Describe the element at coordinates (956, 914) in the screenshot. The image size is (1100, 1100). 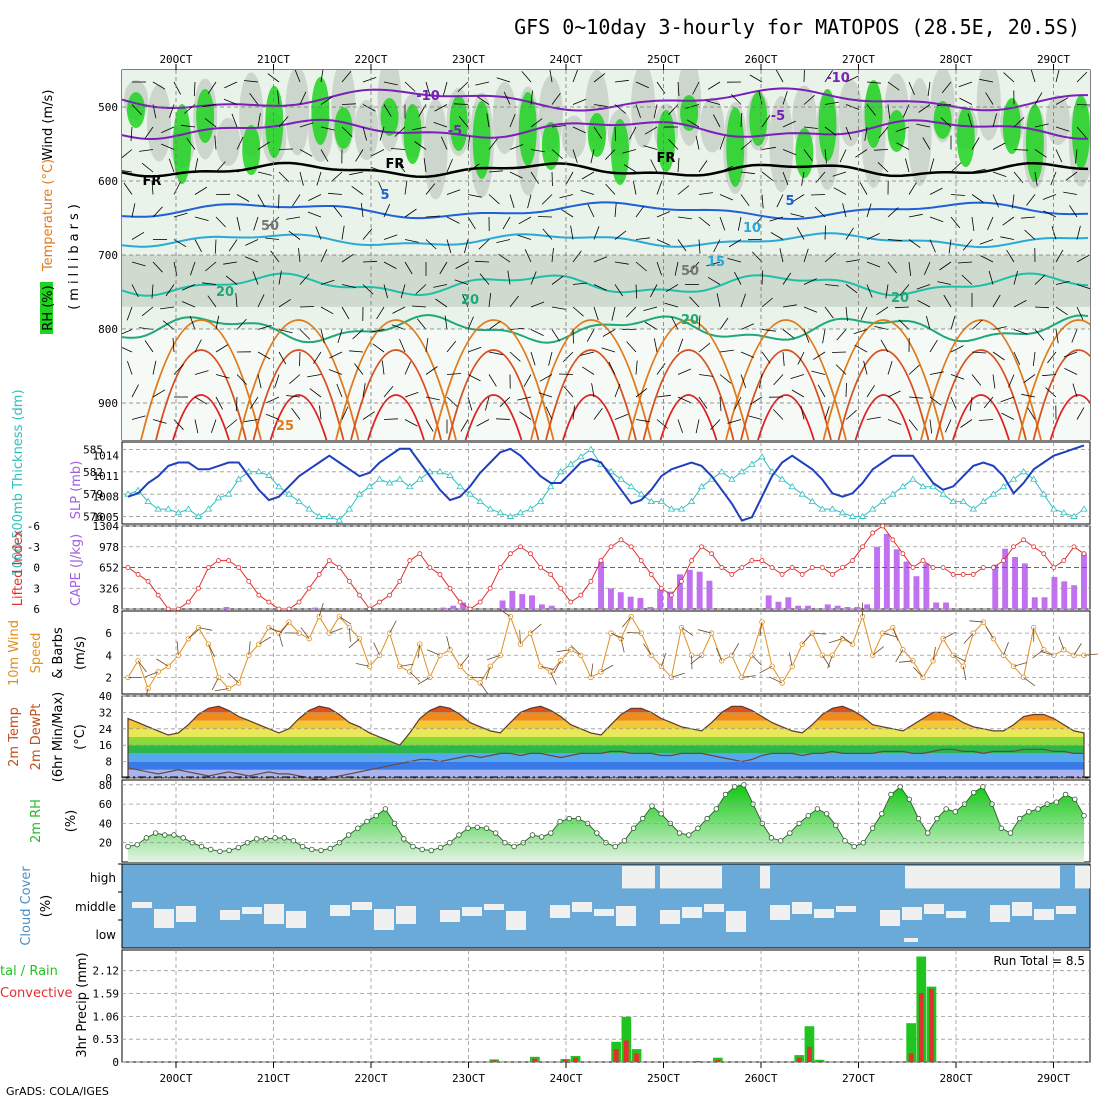
I see `cloud-clear-mid` at that location.